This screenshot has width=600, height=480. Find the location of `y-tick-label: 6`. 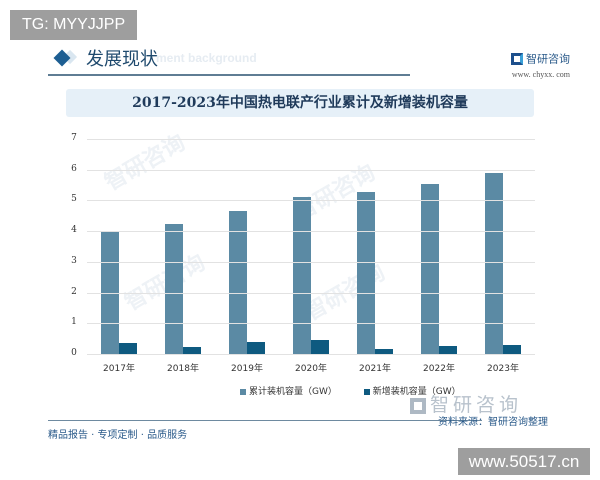

y-tick-label: 6 is located at coordinates (74, 168).